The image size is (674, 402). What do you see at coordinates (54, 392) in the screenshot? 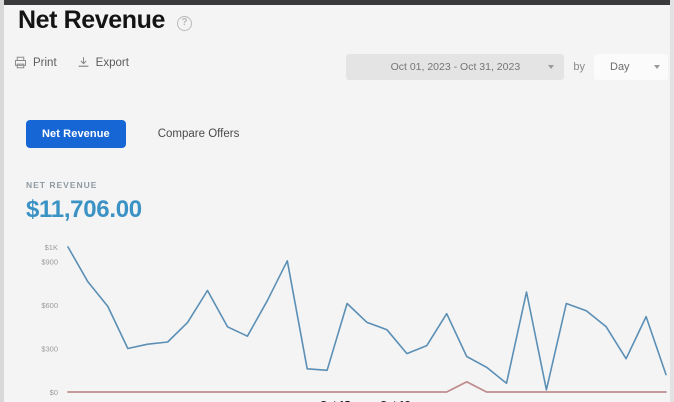
I see `y-axis-tick-label: $0` at bounding box center [54, 392].